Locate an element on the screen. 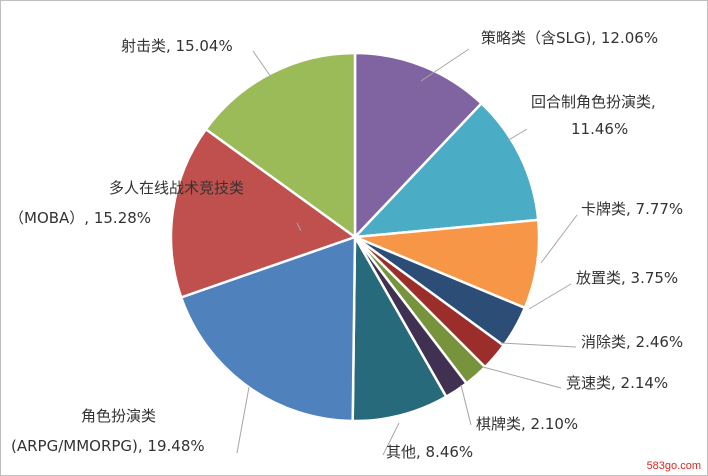  slice-label-3: 卡牌类, 7.77% is located at coordinates (632, 209).